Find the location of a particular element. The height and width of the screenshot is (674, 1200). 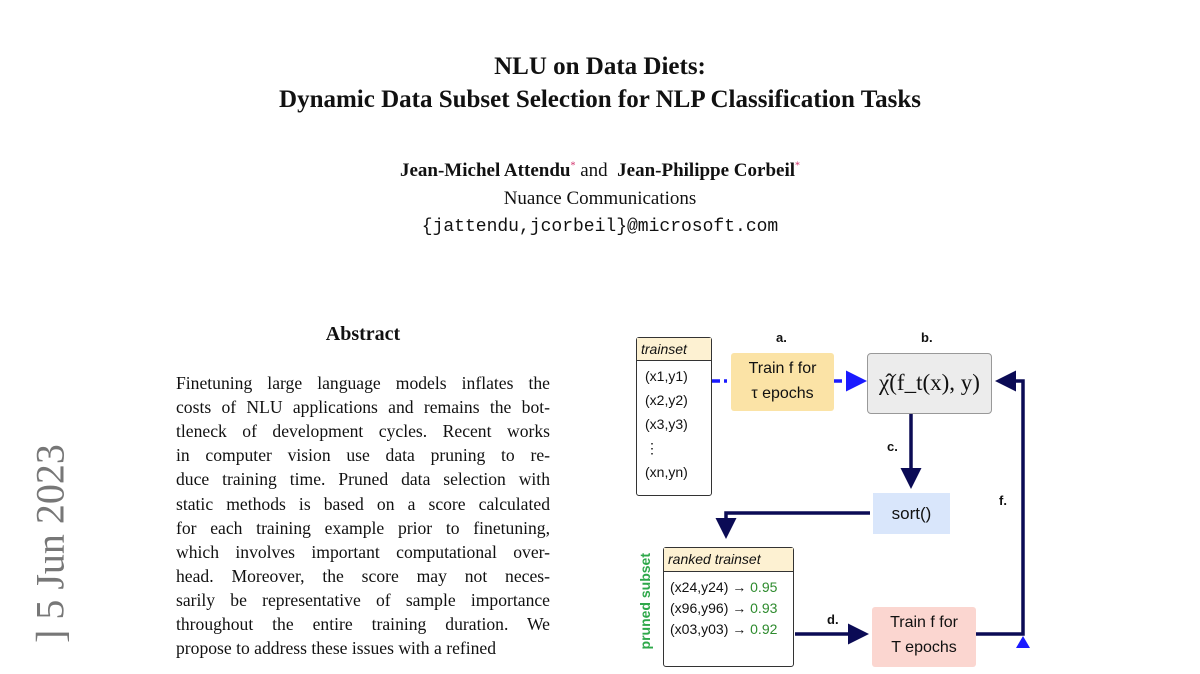

train-tau-box: Train f for τ epochs is located at coordinates (782, 382).